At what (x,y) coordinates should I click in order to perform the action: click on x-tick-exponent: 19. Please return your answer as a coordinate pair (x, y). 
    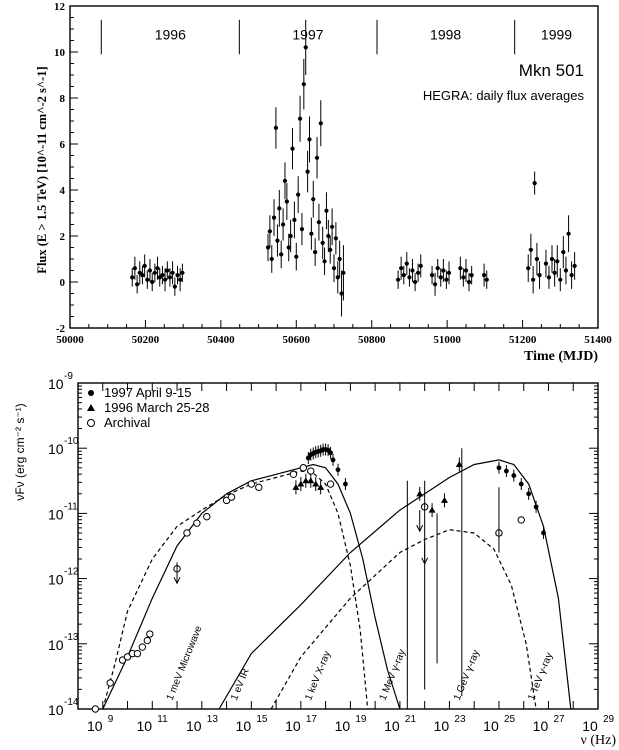
    Looking at the image, I should click on (361, 719).